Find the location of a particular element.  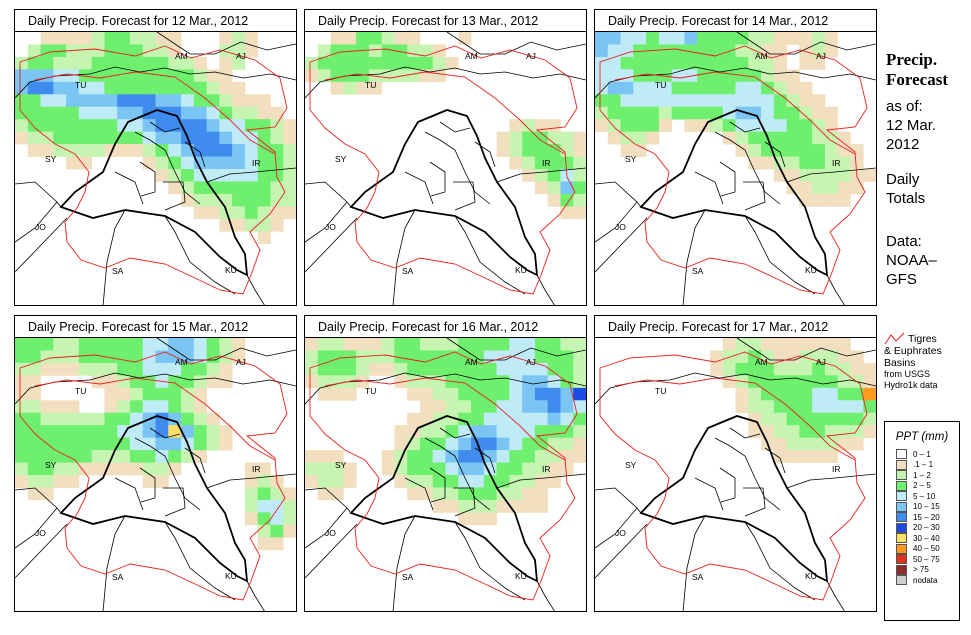

country-label: JO is located at coordinates (40, 227).